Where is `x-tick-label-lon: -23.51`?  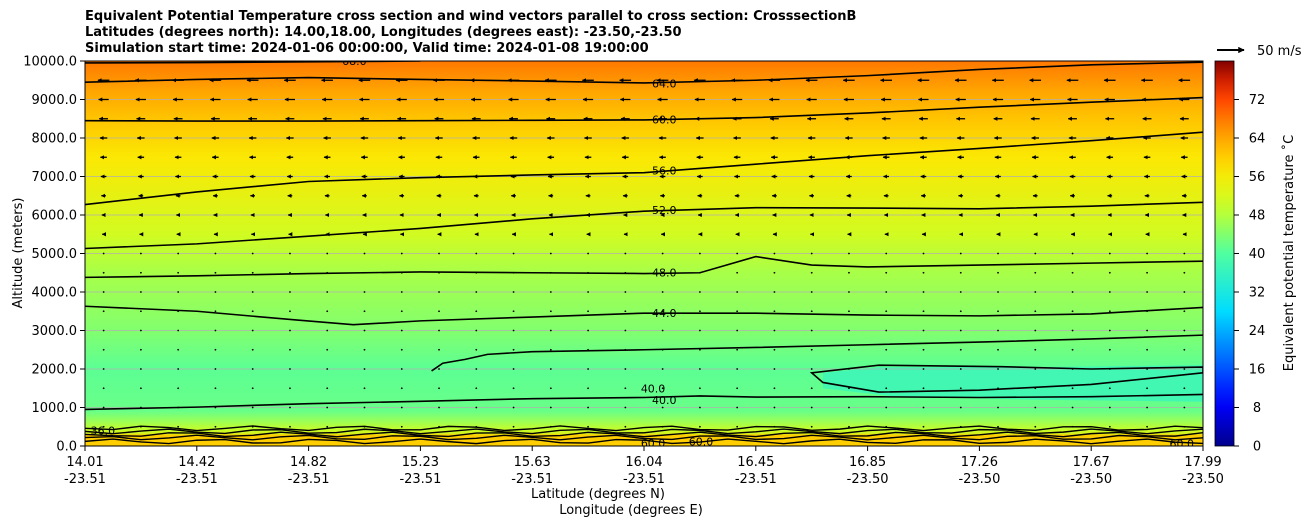 x-tick-label-lon: -23.51 is located at coordinates (85, 479).